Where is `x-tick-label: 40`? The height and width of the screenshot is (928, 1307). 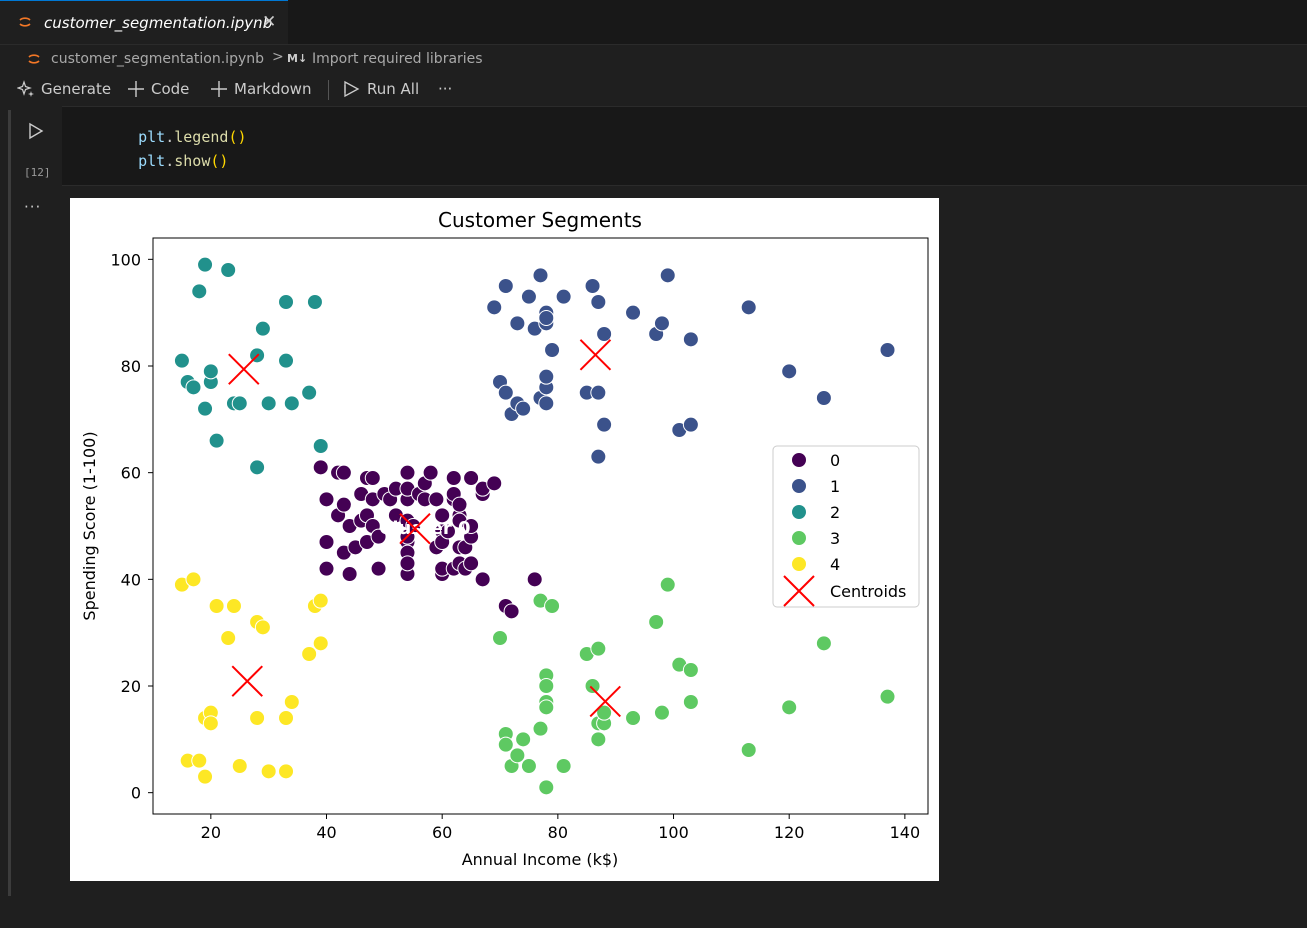 x-tick-label: 40 is located at coordinates (326, 832).